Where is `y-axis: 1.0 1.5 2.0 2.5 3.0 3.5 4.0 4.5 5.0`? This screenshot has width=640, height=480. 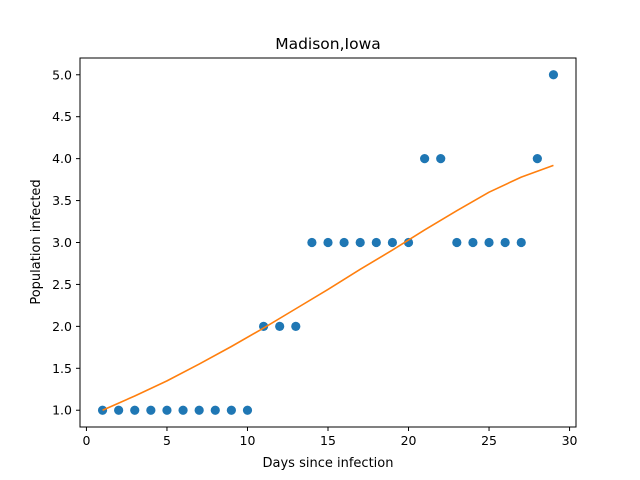 y-axis: 1.0 1.5 2.0 2.5 3.0 3.5 4.0 4.5 5.0 is located at coordinates (66, 242).